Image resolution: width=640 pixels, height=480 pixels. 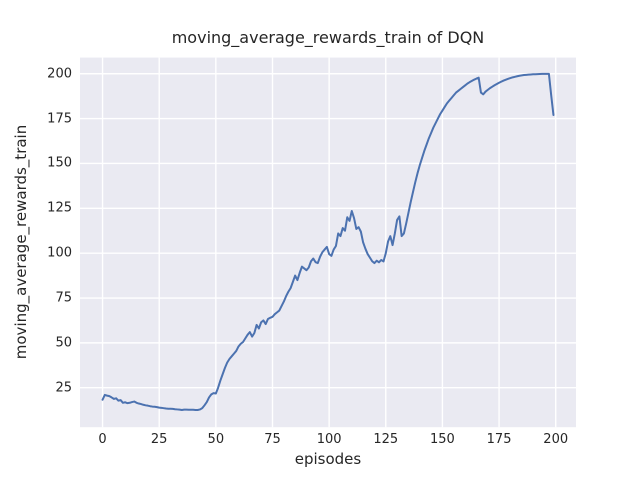 What do you see at coordinates (59, 253) in the screenshot?
I see `y-tick-label: 100` at bounding box center [59, 253].